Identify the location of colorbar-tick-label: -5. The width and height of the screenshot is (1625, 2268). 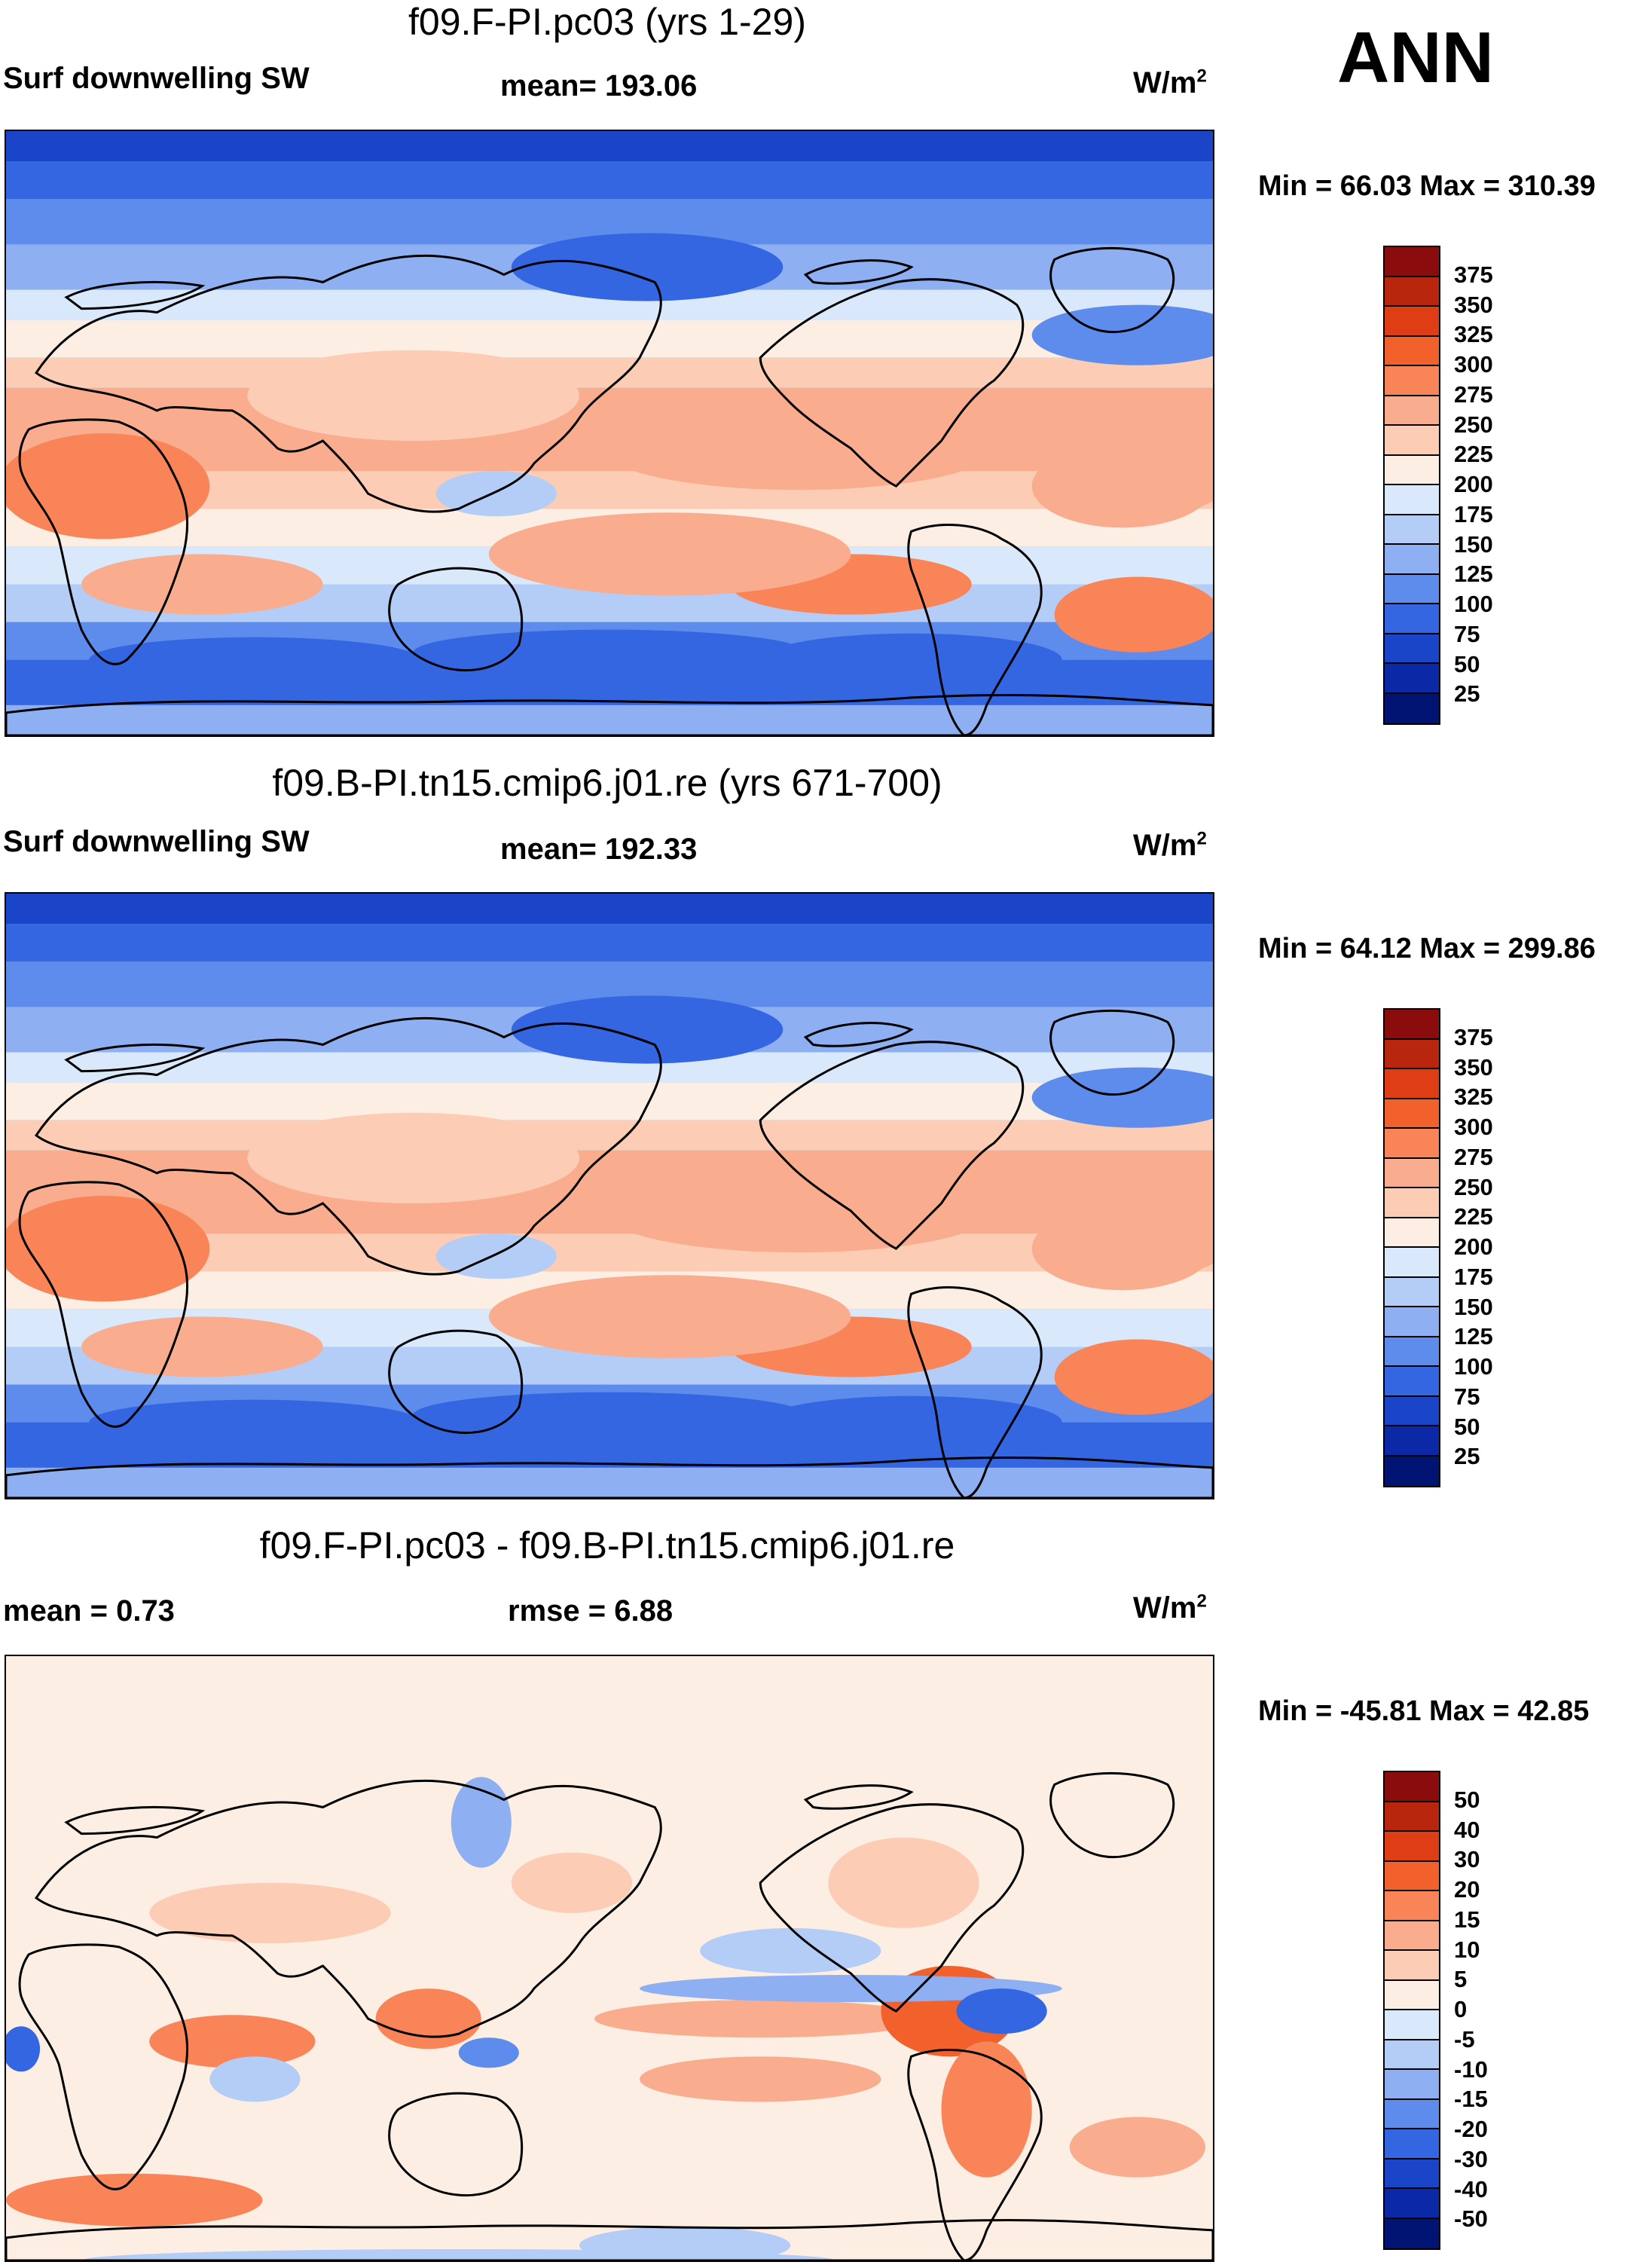
(1464, 2039).